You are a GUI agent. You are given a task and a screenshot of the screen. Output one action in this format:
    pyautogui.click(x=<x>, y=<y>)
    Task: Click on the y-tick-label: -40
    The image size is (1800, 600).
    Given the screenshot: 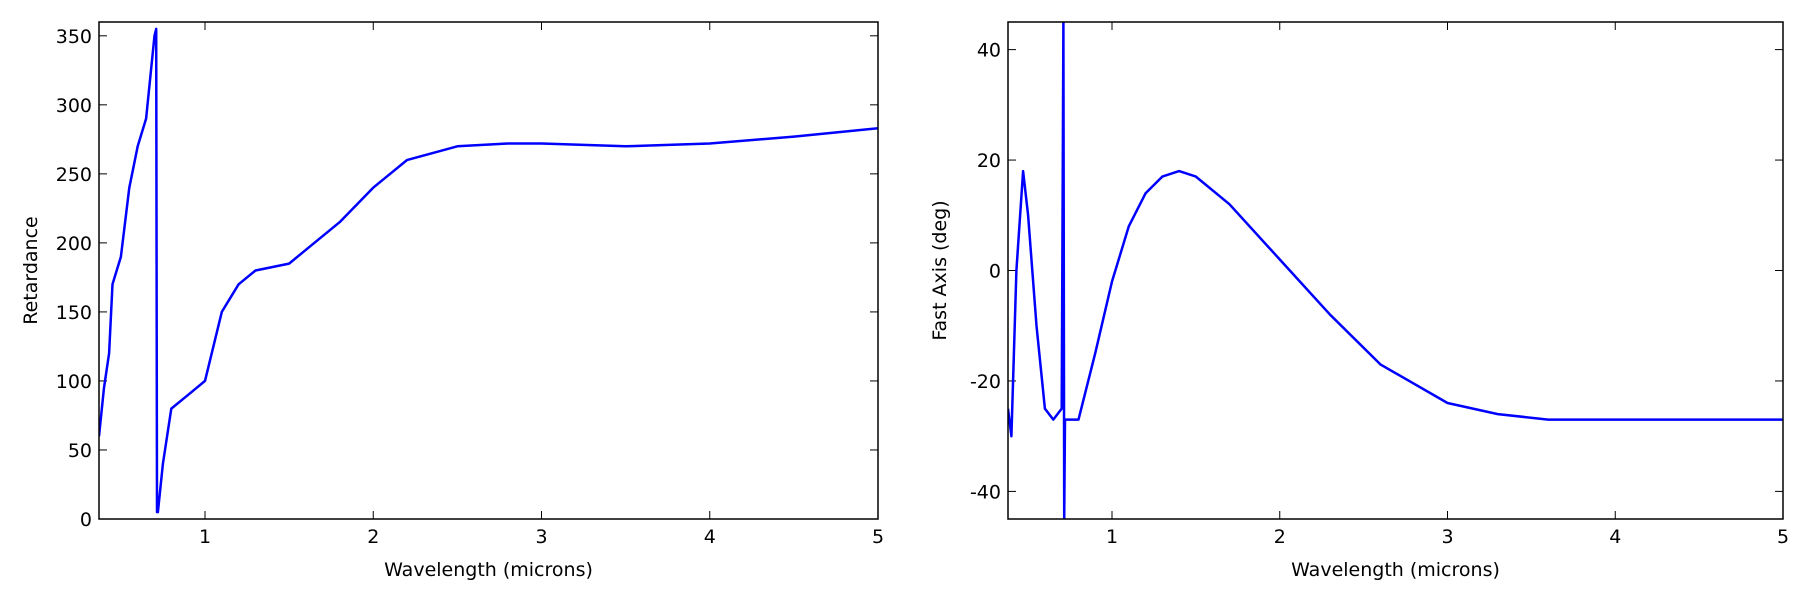 What is the action you would take?
    pyautogui.click(x=985, y=492)
    